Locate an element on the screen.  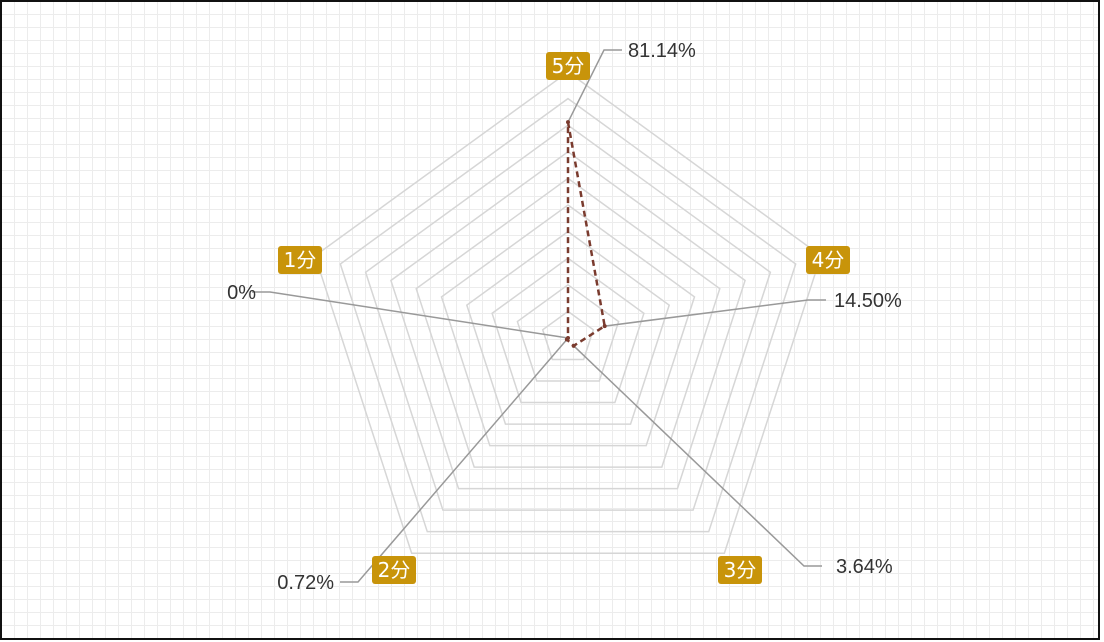
value-label-3: 0.72% is located at coordinates (305, 583).